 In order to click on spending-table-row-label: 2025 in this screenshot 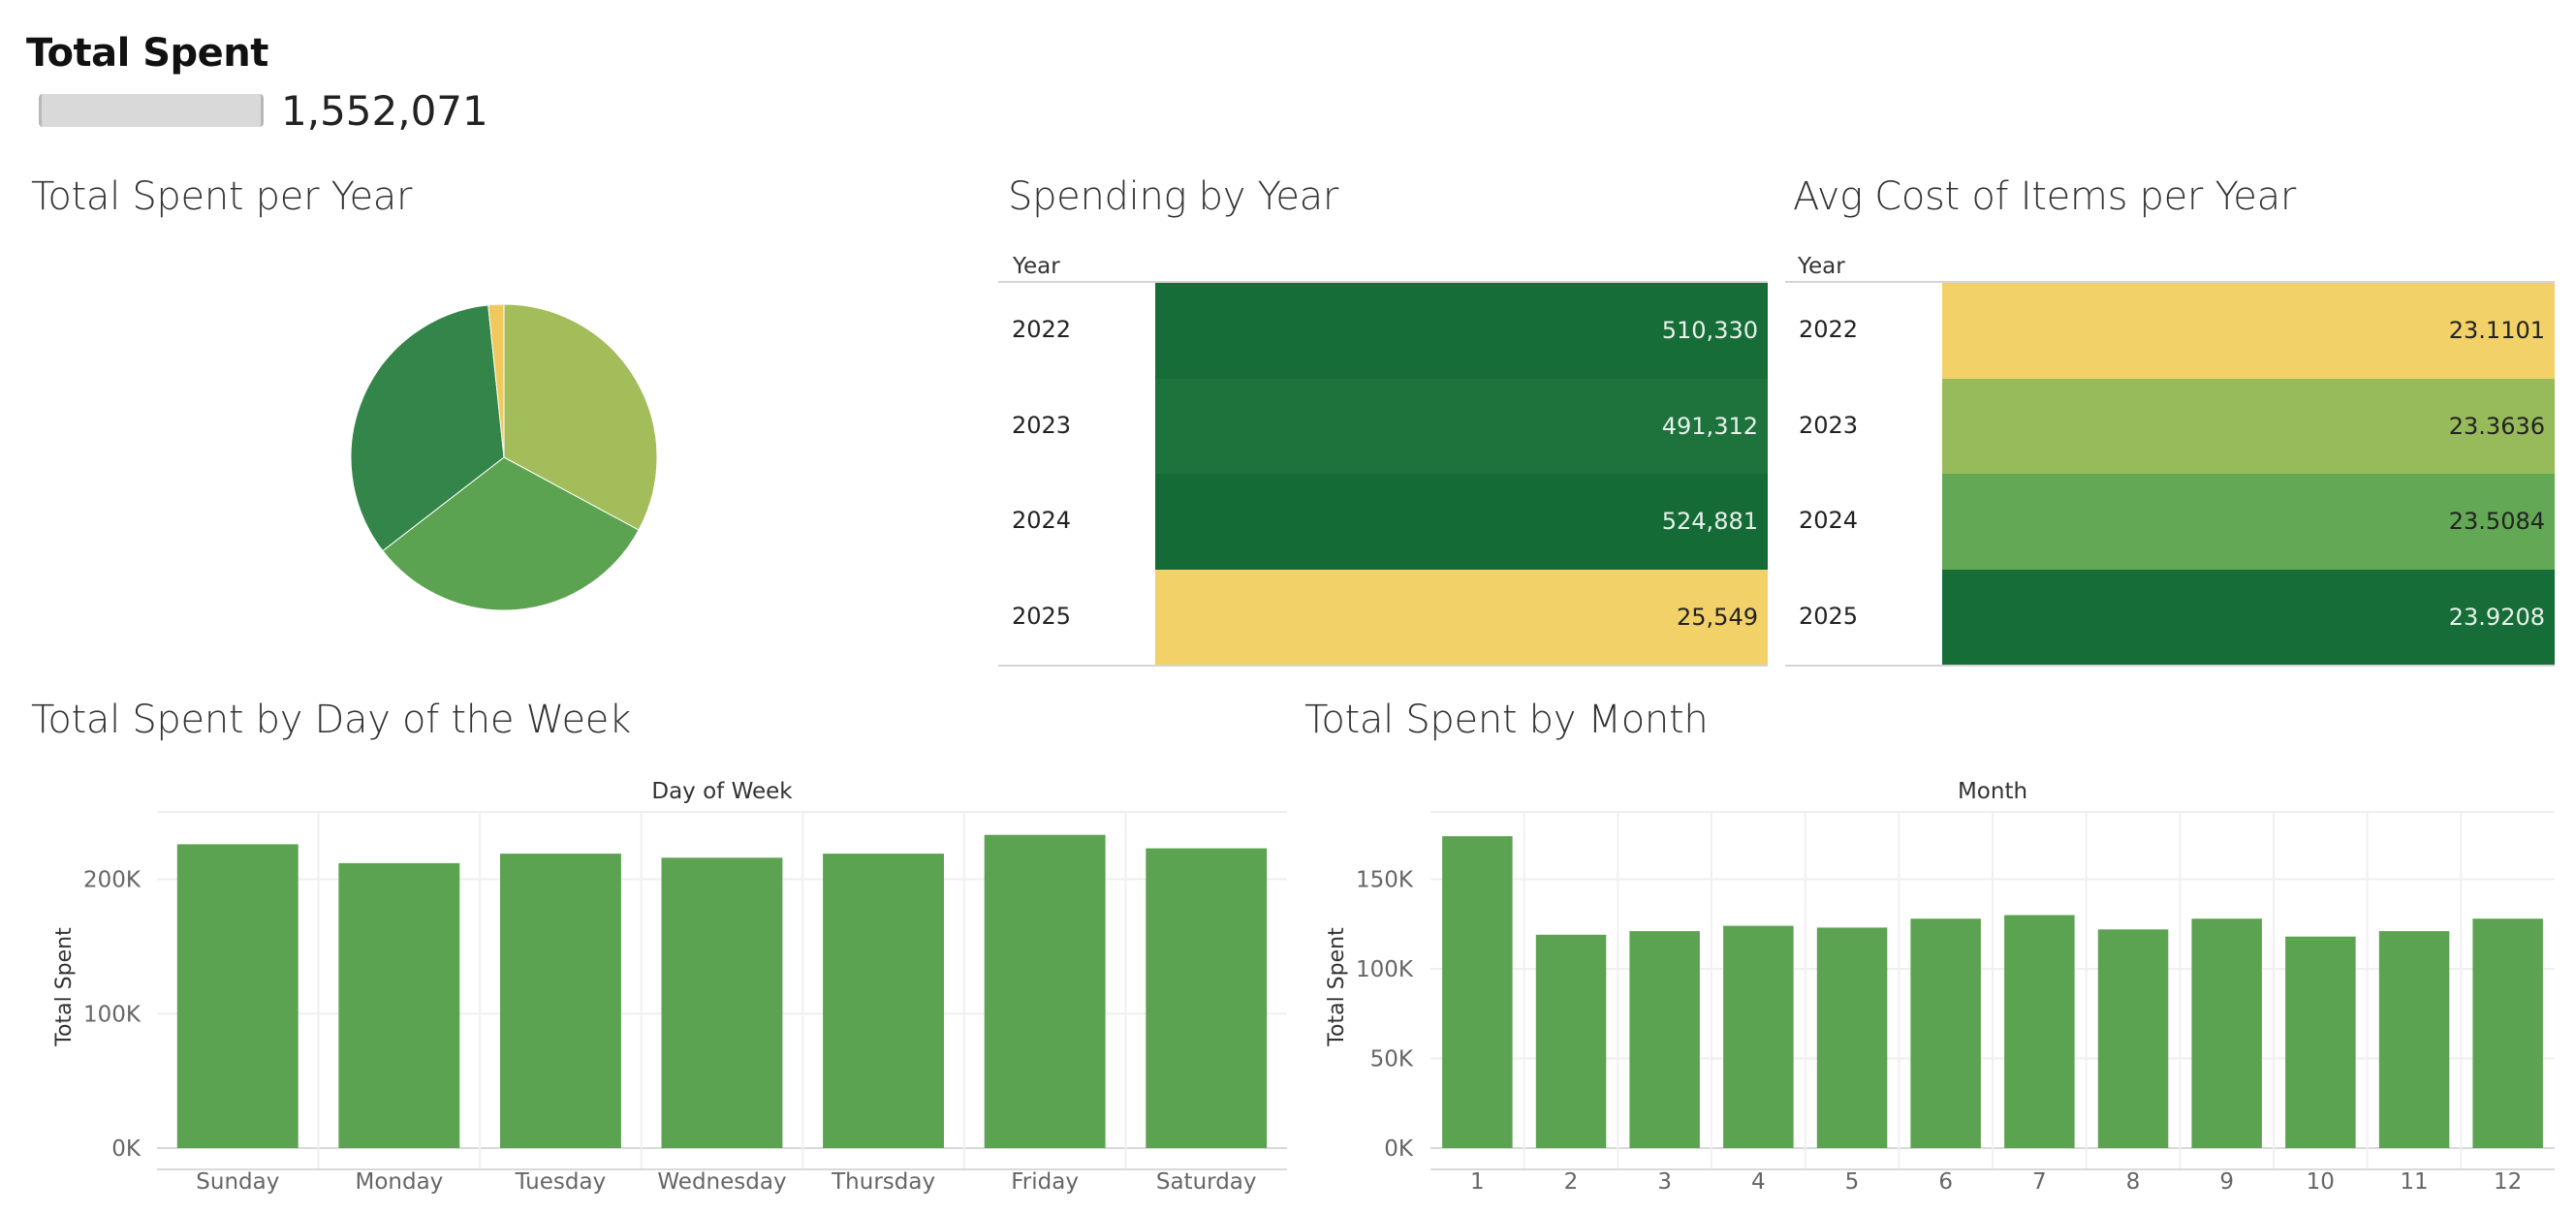, I will do `click(1042, 616)`.